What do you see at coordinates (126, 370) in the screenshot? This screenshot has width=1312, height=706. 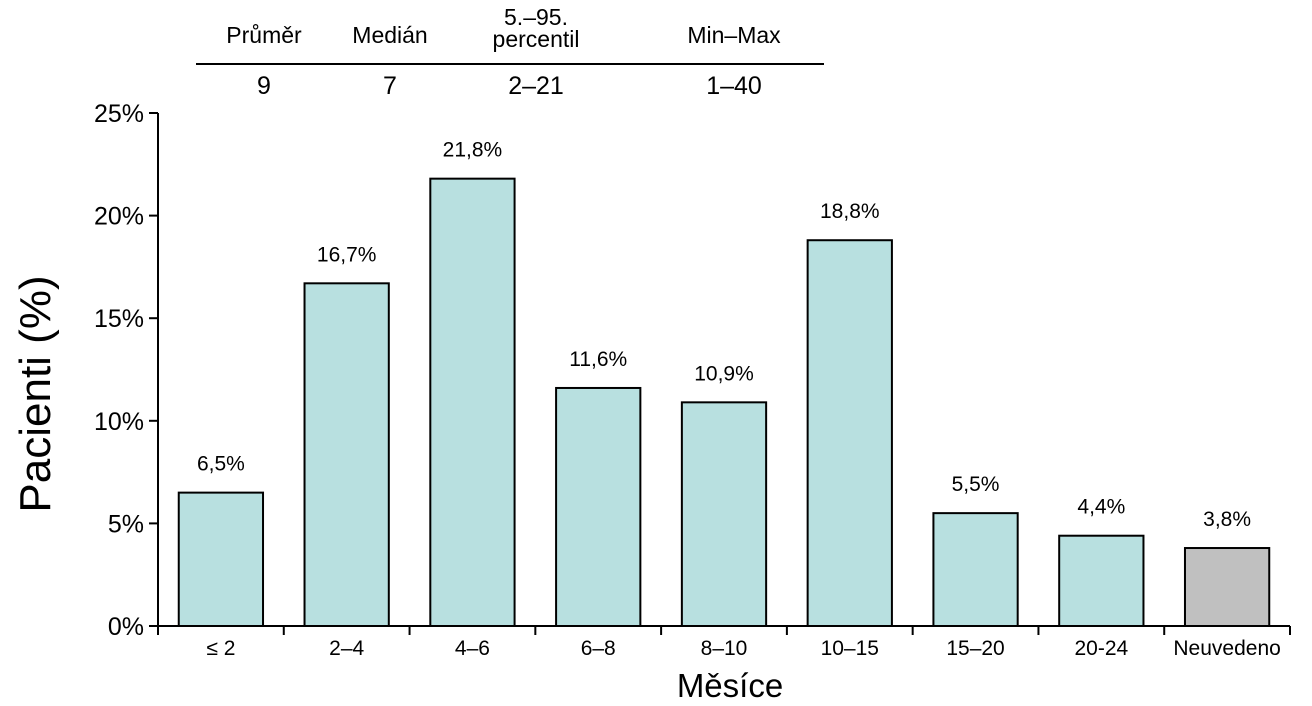 I see `y-axis: 0% 5% 10% 15% 20% 25%` at bounding box center [126, 370].